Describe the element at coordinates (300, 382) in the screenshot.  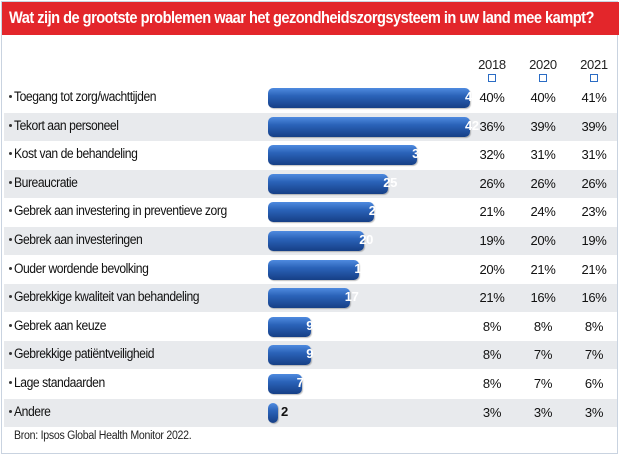
I see `bar-value-label: 7` at that location.